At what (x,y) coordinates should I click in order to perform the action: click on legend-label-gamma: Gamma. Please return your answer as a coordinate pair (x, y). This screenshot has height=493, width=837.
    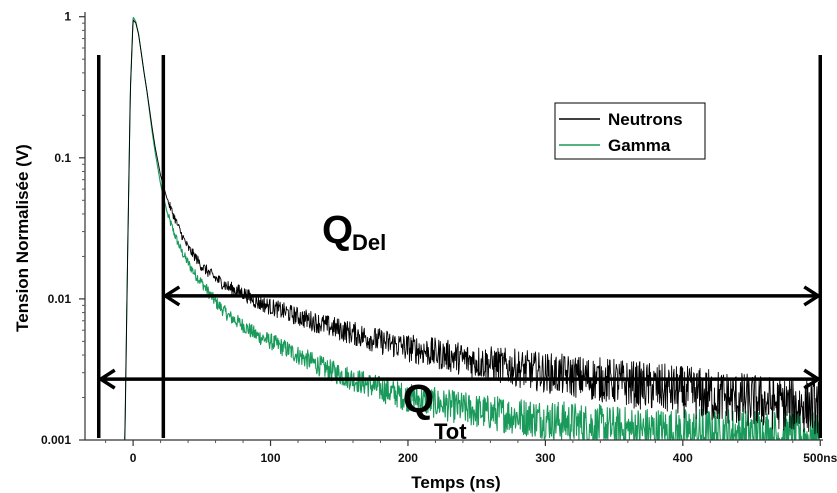
    Looking at the image, I should click on (639, 145).